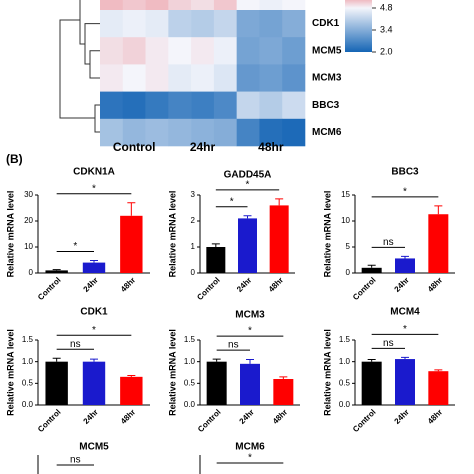 The height and width of the screenshot is (474, 474). What do you see at coordinates (28, 220) in the screenshot?
I see `y-tick-label: 20` at bounding box center [28, 220].